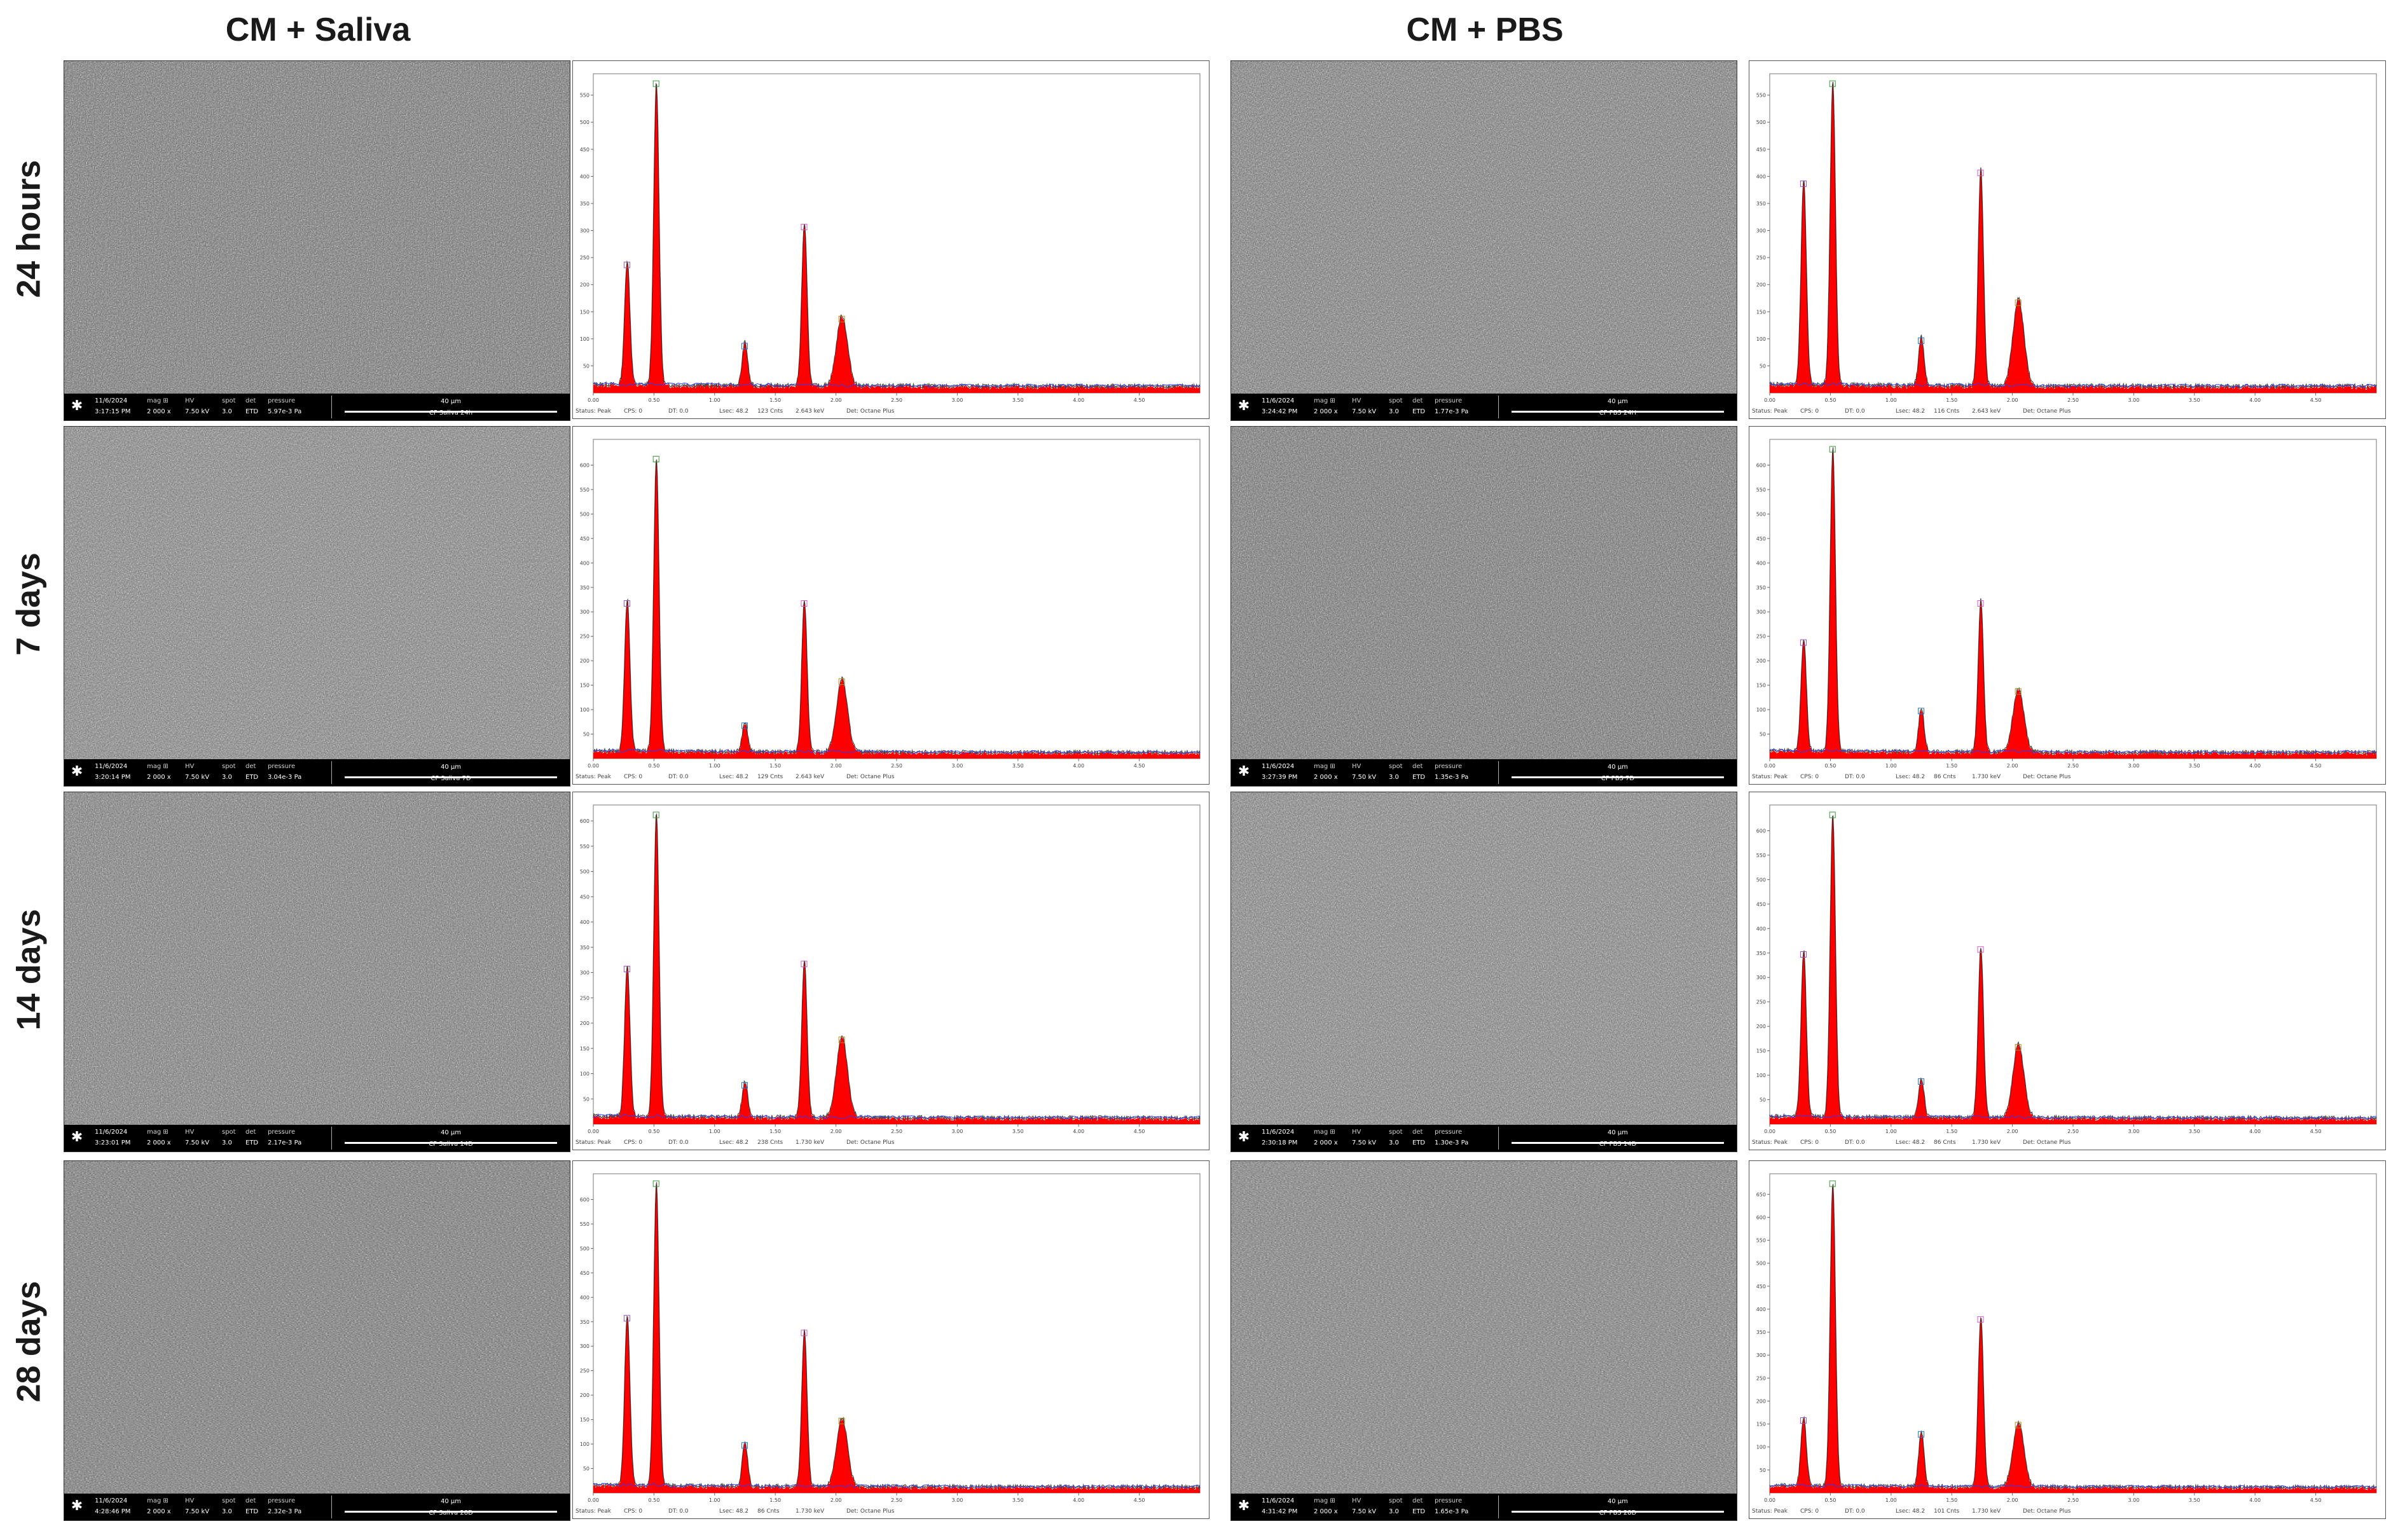 The width and height of the screenshot is (2405, 1540). Describe the element at coordinates (586, 735) in the screenshot. I see `y-tick-label: 50` at that location.